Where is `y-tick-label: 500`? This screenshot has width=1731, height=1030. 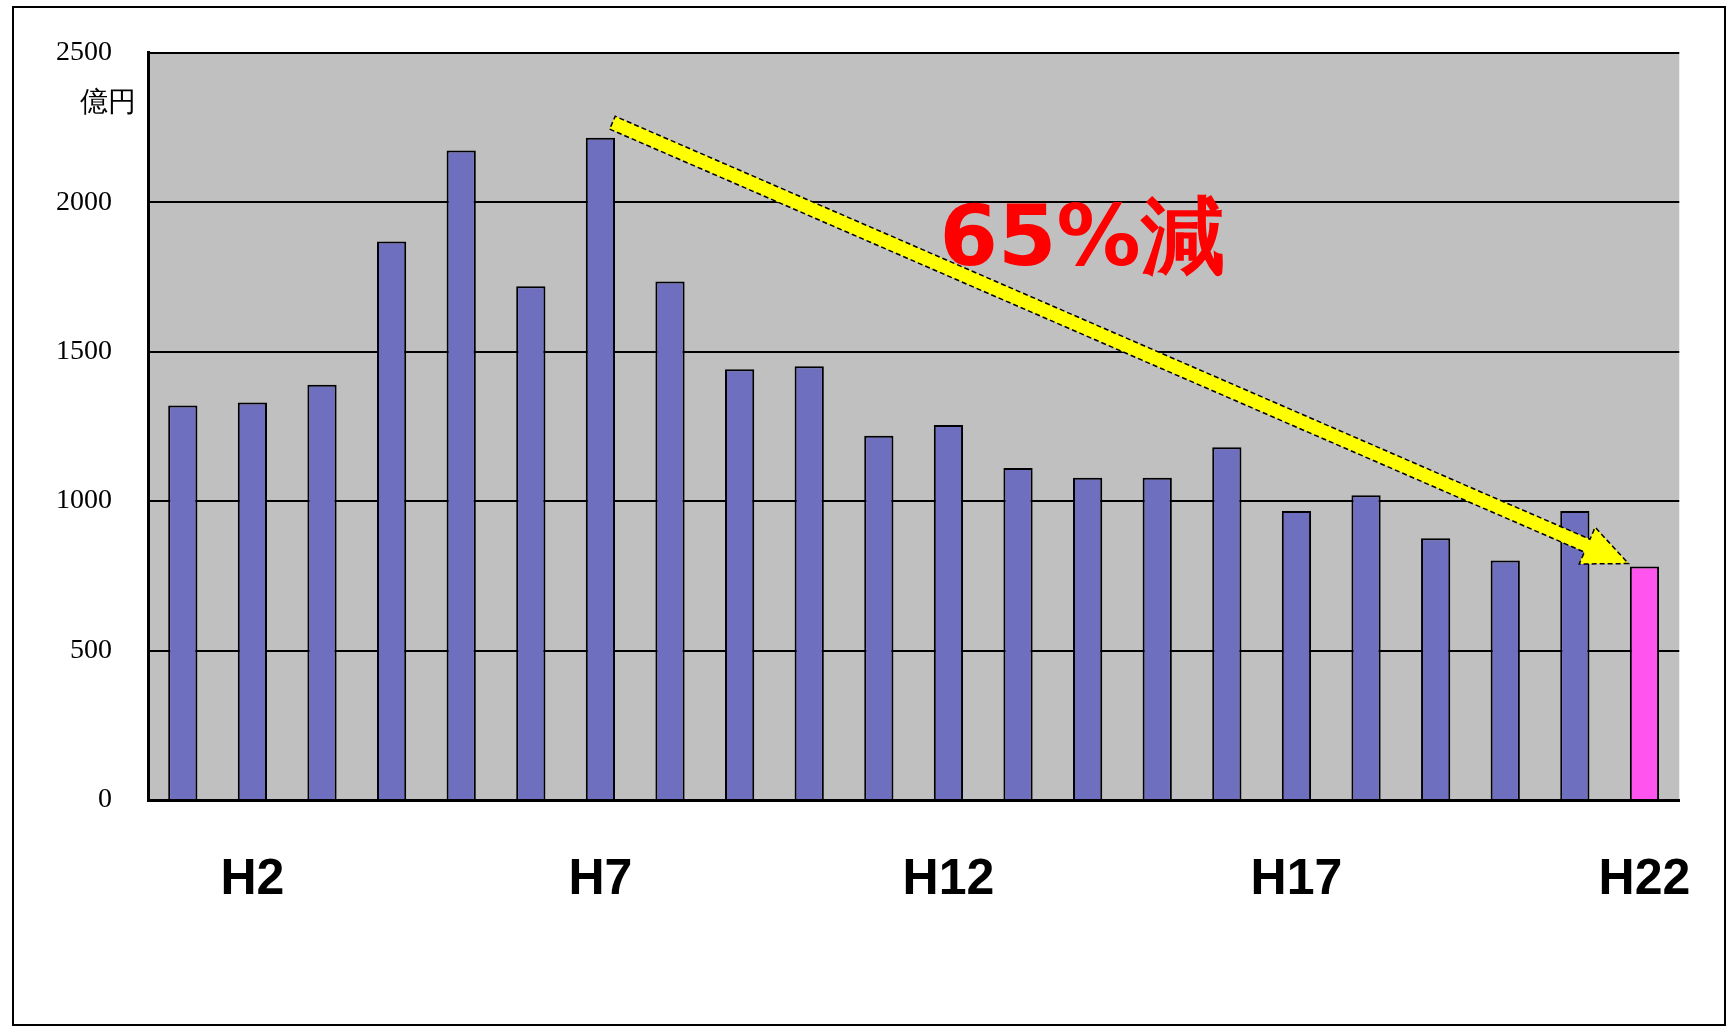
y-tick-label: 500 is located at coordinates (91, 648).